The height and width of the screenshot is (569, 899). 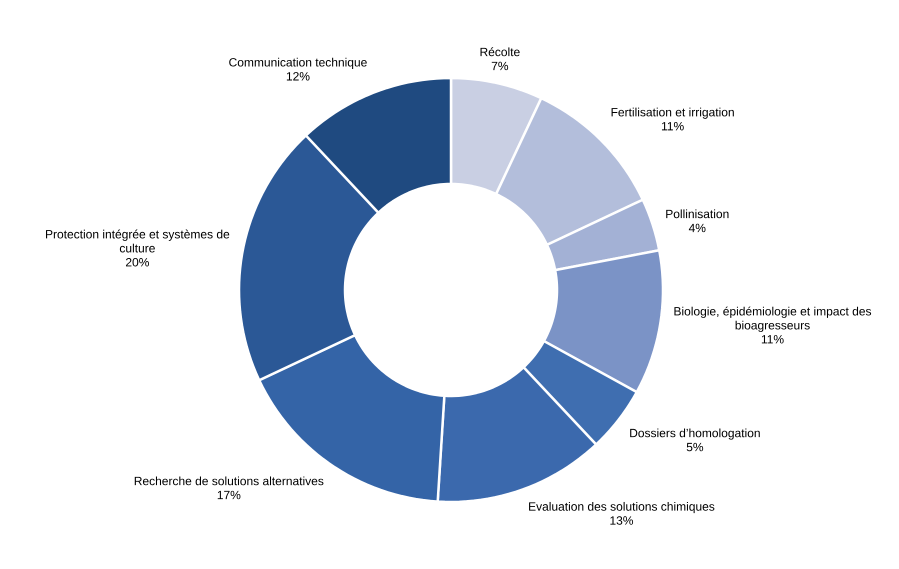 What do you see at coordinates (138, 241) in the screenshot?
I see `slice-label: Protection intégrée et systèmes de culture` at bounding box center [138, 241].